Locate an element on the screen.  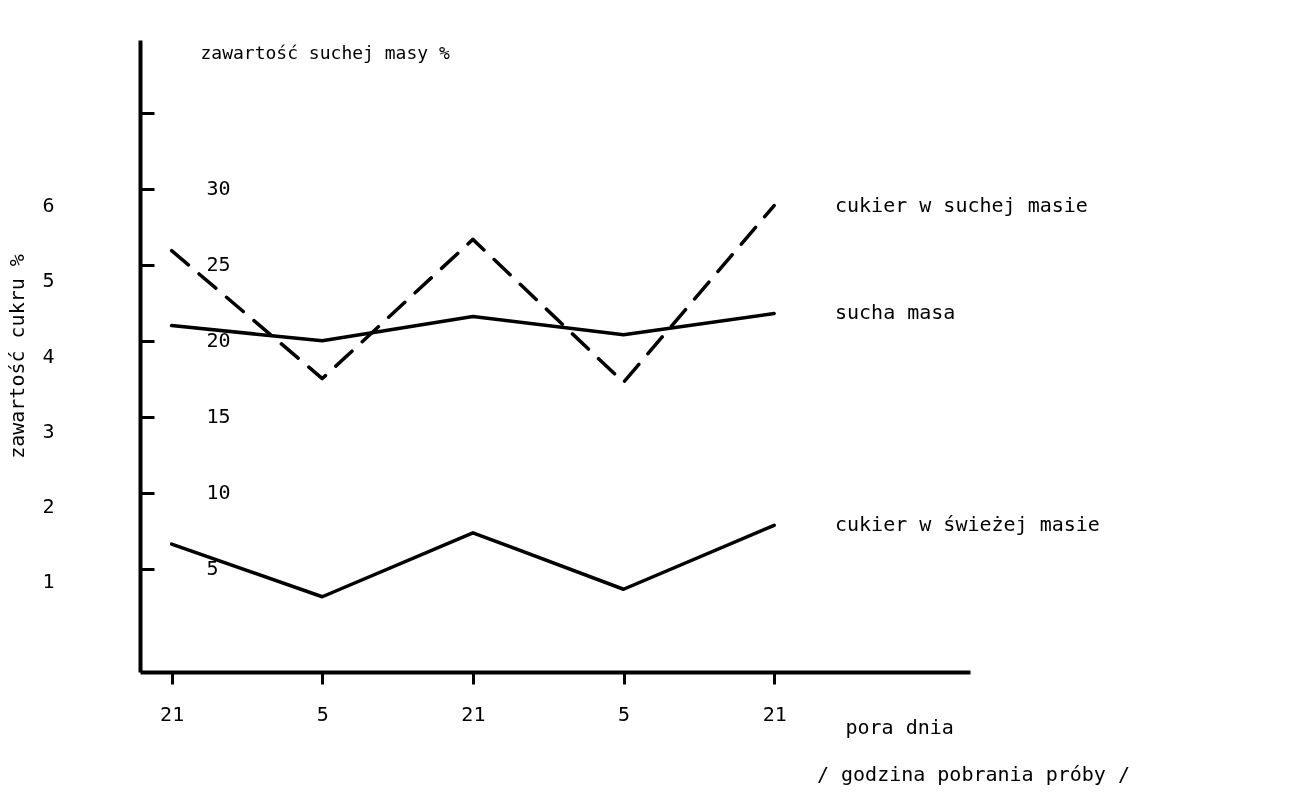
y-tick-label: 4 is located at coordinates (48, 355).